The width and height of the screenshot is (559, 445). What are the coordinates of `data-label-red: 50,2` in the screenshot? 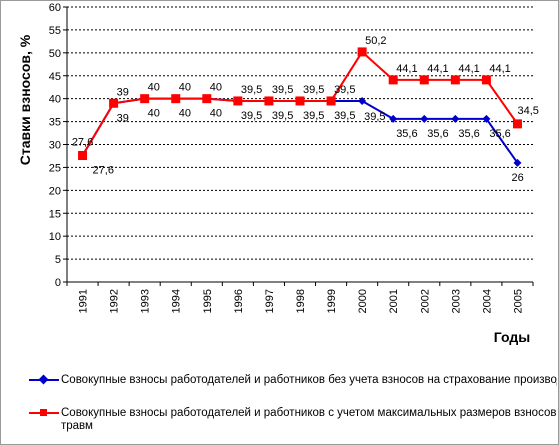 It's located at (375, 41).